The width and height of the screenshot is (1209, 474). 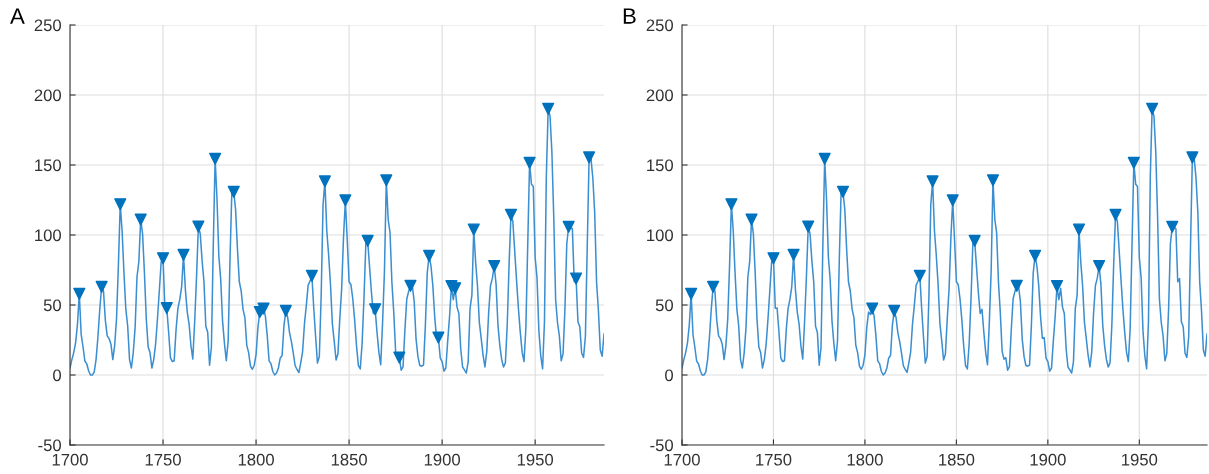 I want to click on chart-title: B, so click(x=629, y=16).